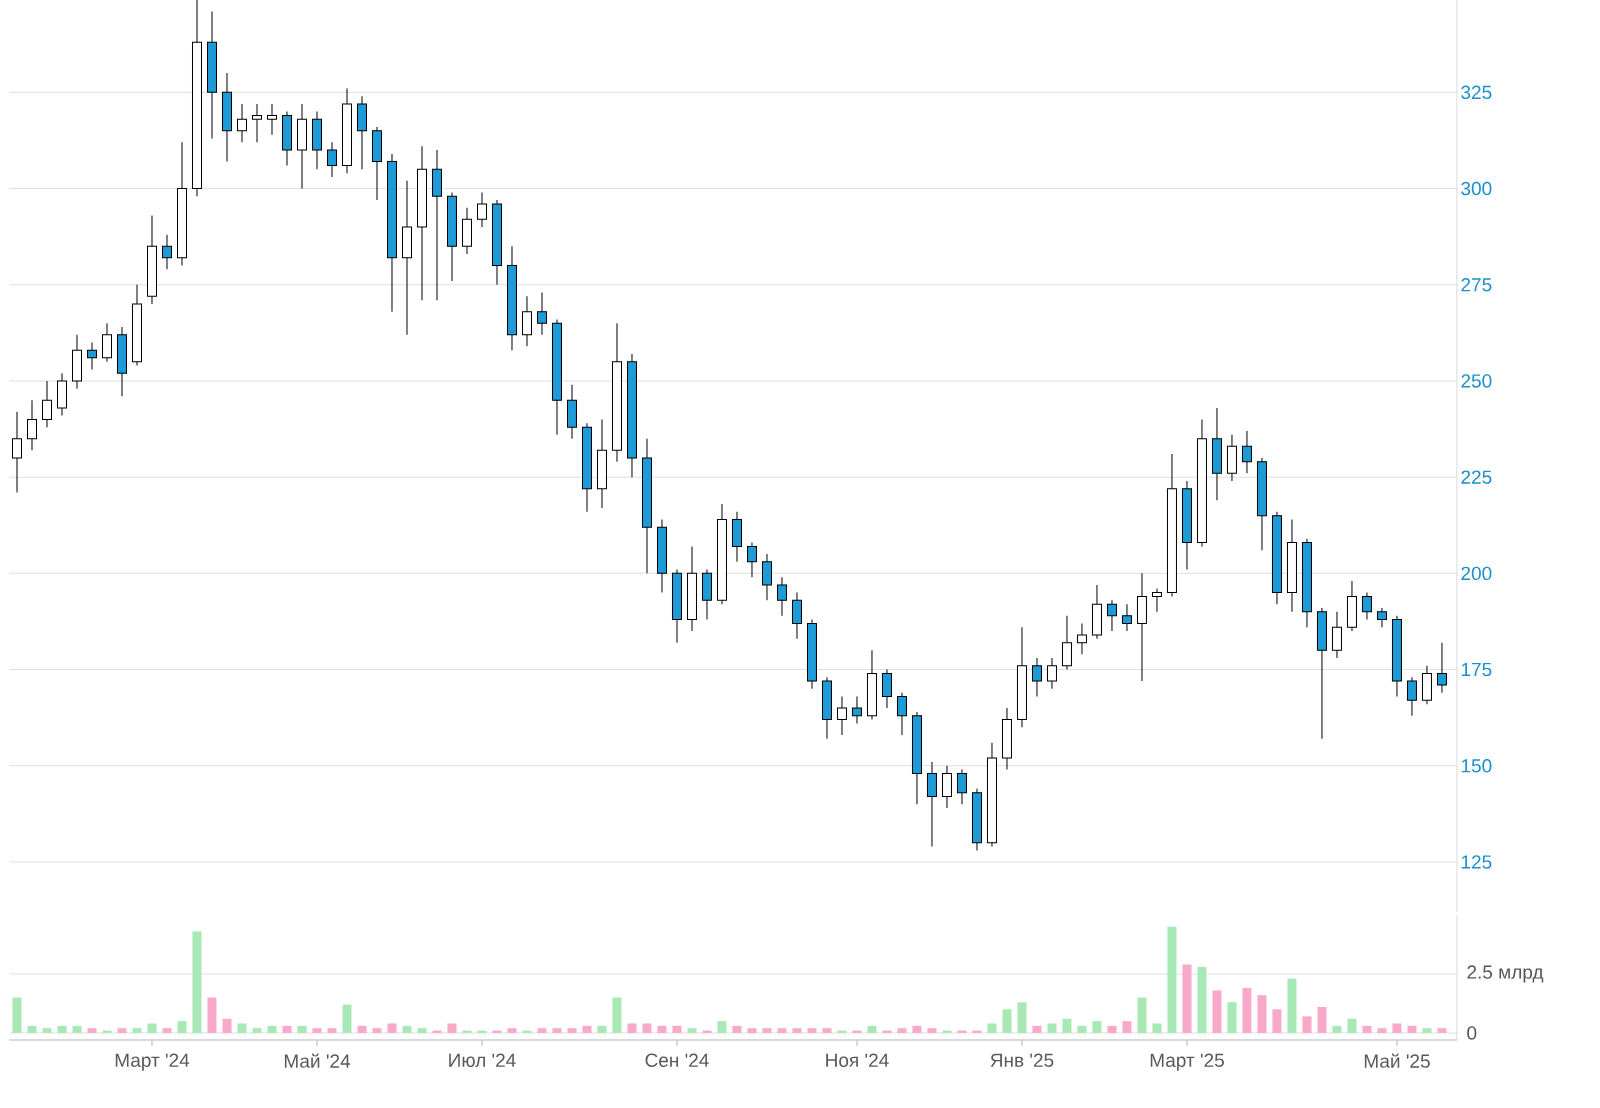 Image resolution: width=1600 pixels, height=1108 pixels. Describe the element at coordinates (1476, 766) in the screenshot. I see `y-tick-label: 150` at that location.